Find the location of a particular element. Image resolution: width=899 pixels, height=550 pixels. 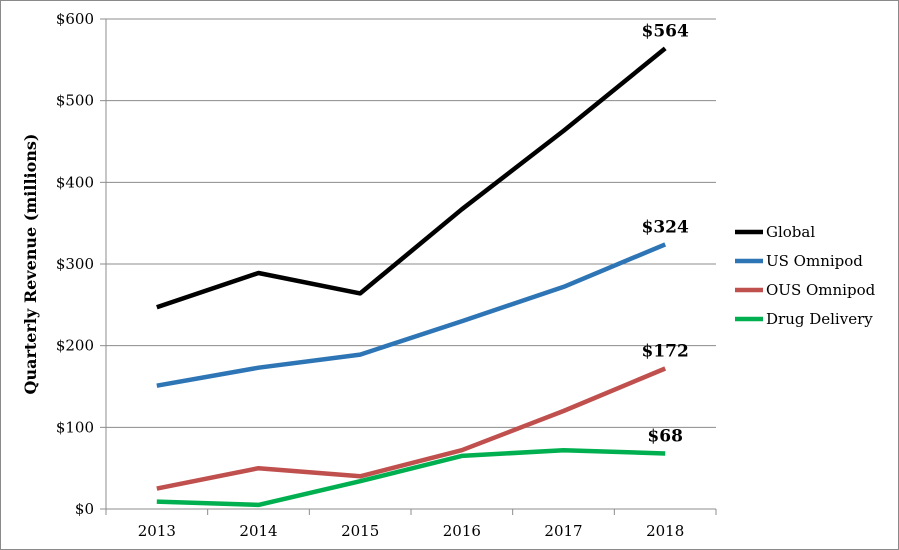

series-line-drug-delivery is located at coordinates (411, 477).